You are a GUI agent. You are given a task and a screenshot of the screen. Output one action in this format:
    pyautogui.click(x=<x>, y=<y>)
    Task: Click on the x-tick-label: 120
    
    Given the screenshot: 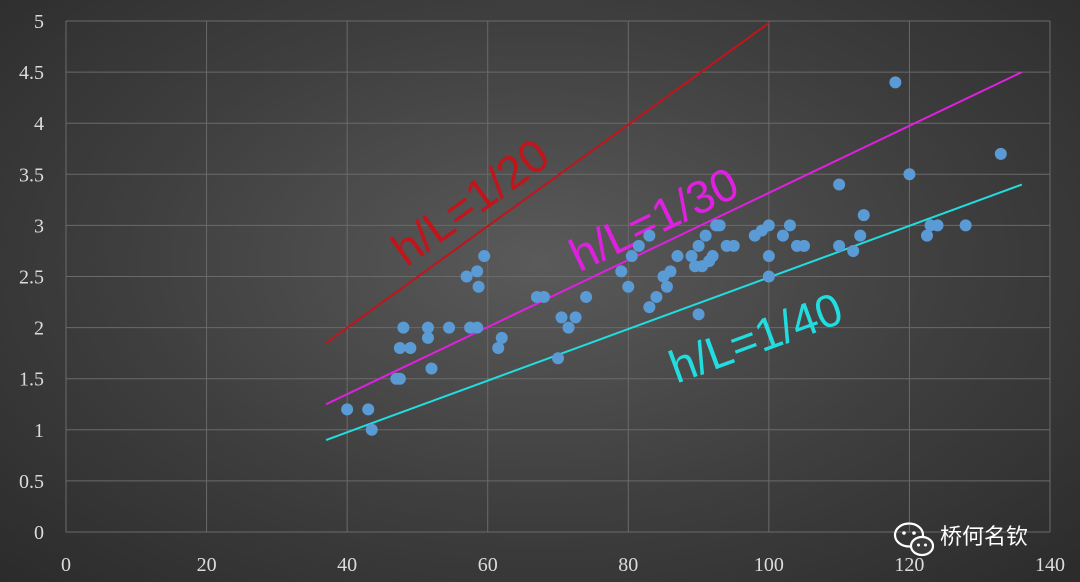 What is the action you would take?
    pyautogui.click(x=909, y=565)
    